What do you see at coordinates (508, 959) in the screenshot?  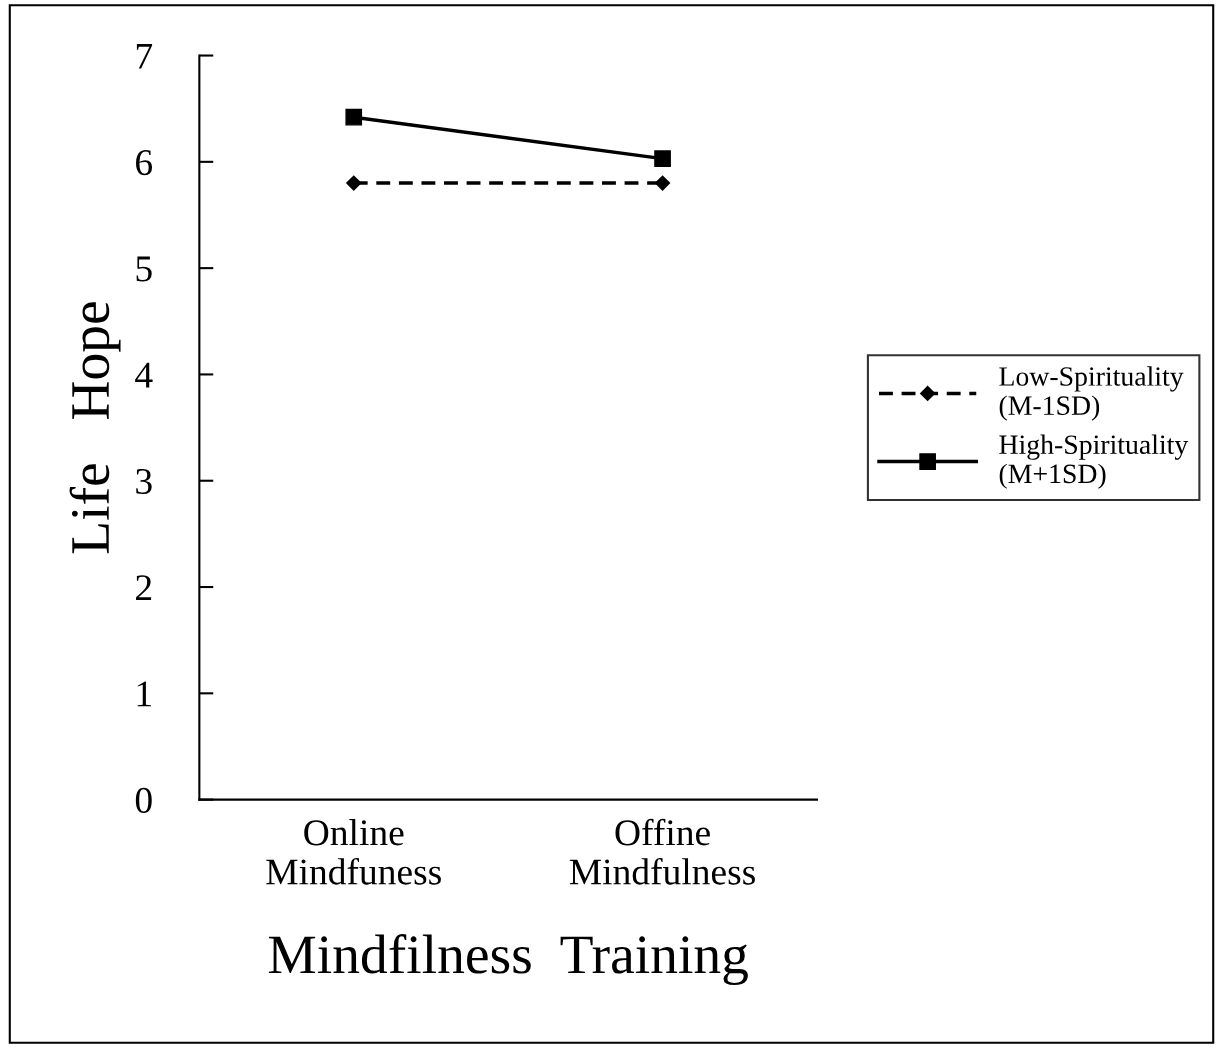 I see `x-axis-title: Mindfilness Training` at bounding box center [508, 959].